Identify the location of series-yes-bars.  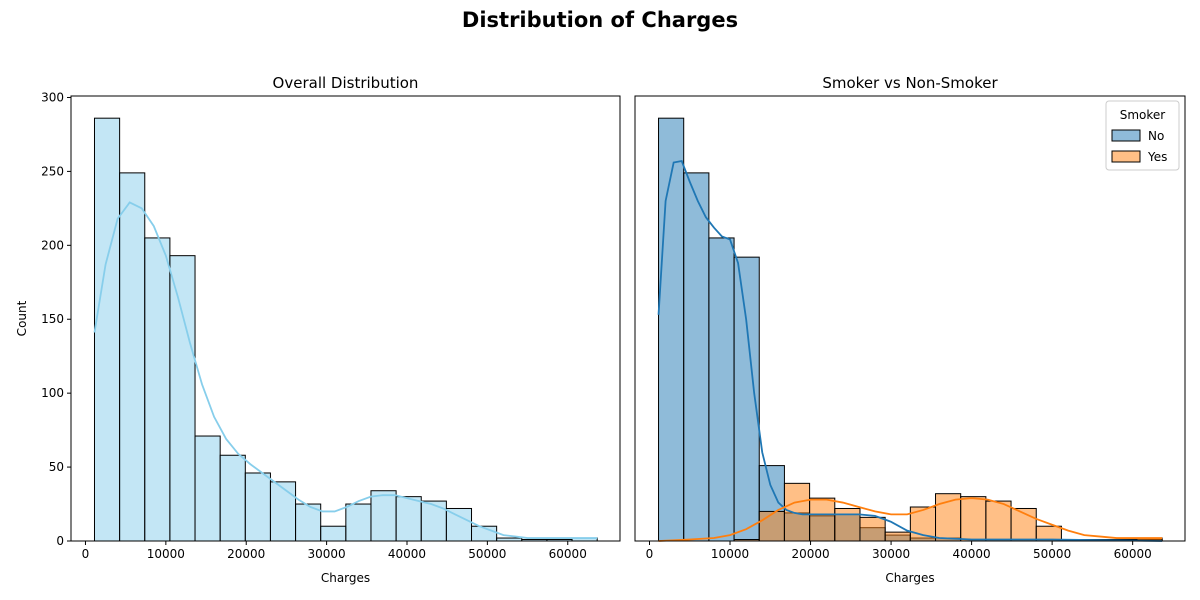
(948, 512).